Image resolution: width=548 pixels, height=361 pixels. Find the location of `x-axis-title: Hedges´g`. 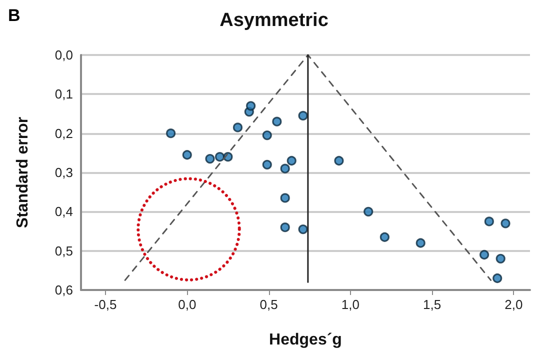

x-axis-title: Hedges´g is located at coordinates (305, 340).